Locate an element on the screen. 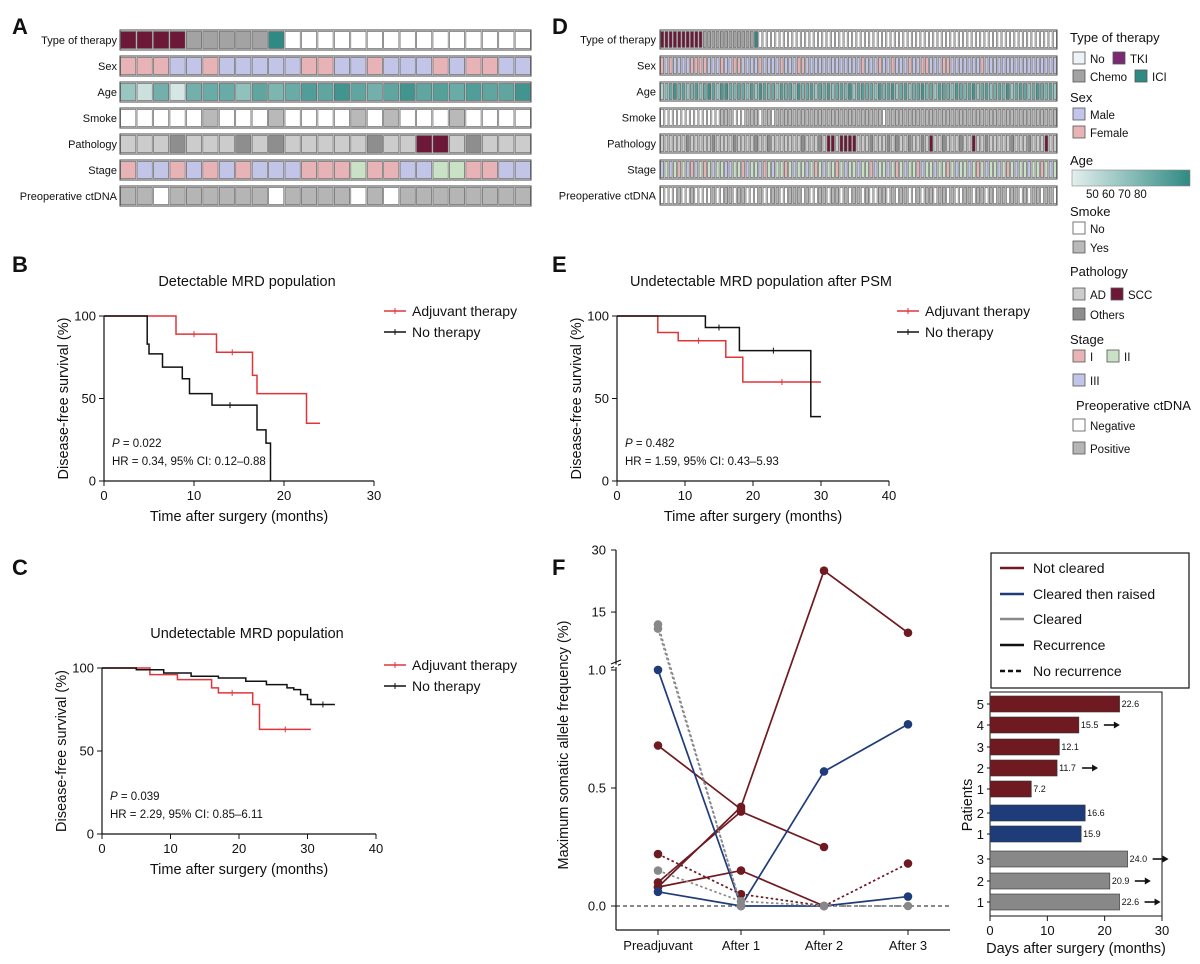 This screenshot has height=964, width=1200. legend-stage-i: I is located at coordinates (1091, 358).